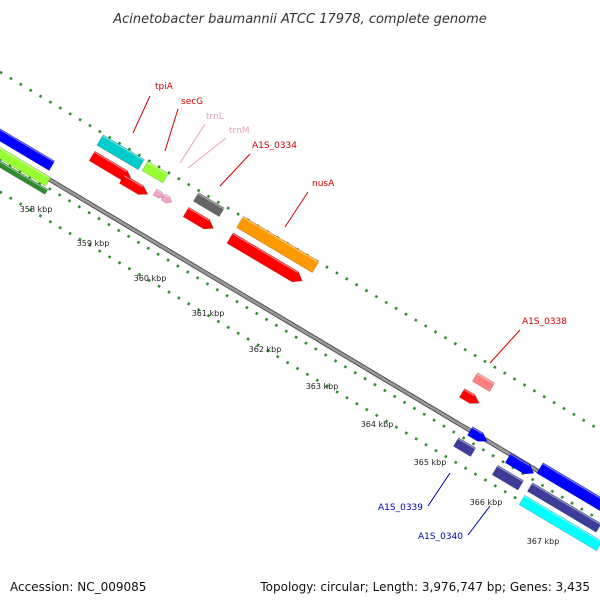  Describe the element at coordinates (36, 209) in the screenshot. I see `tick-label: 358 kbp` at that location.